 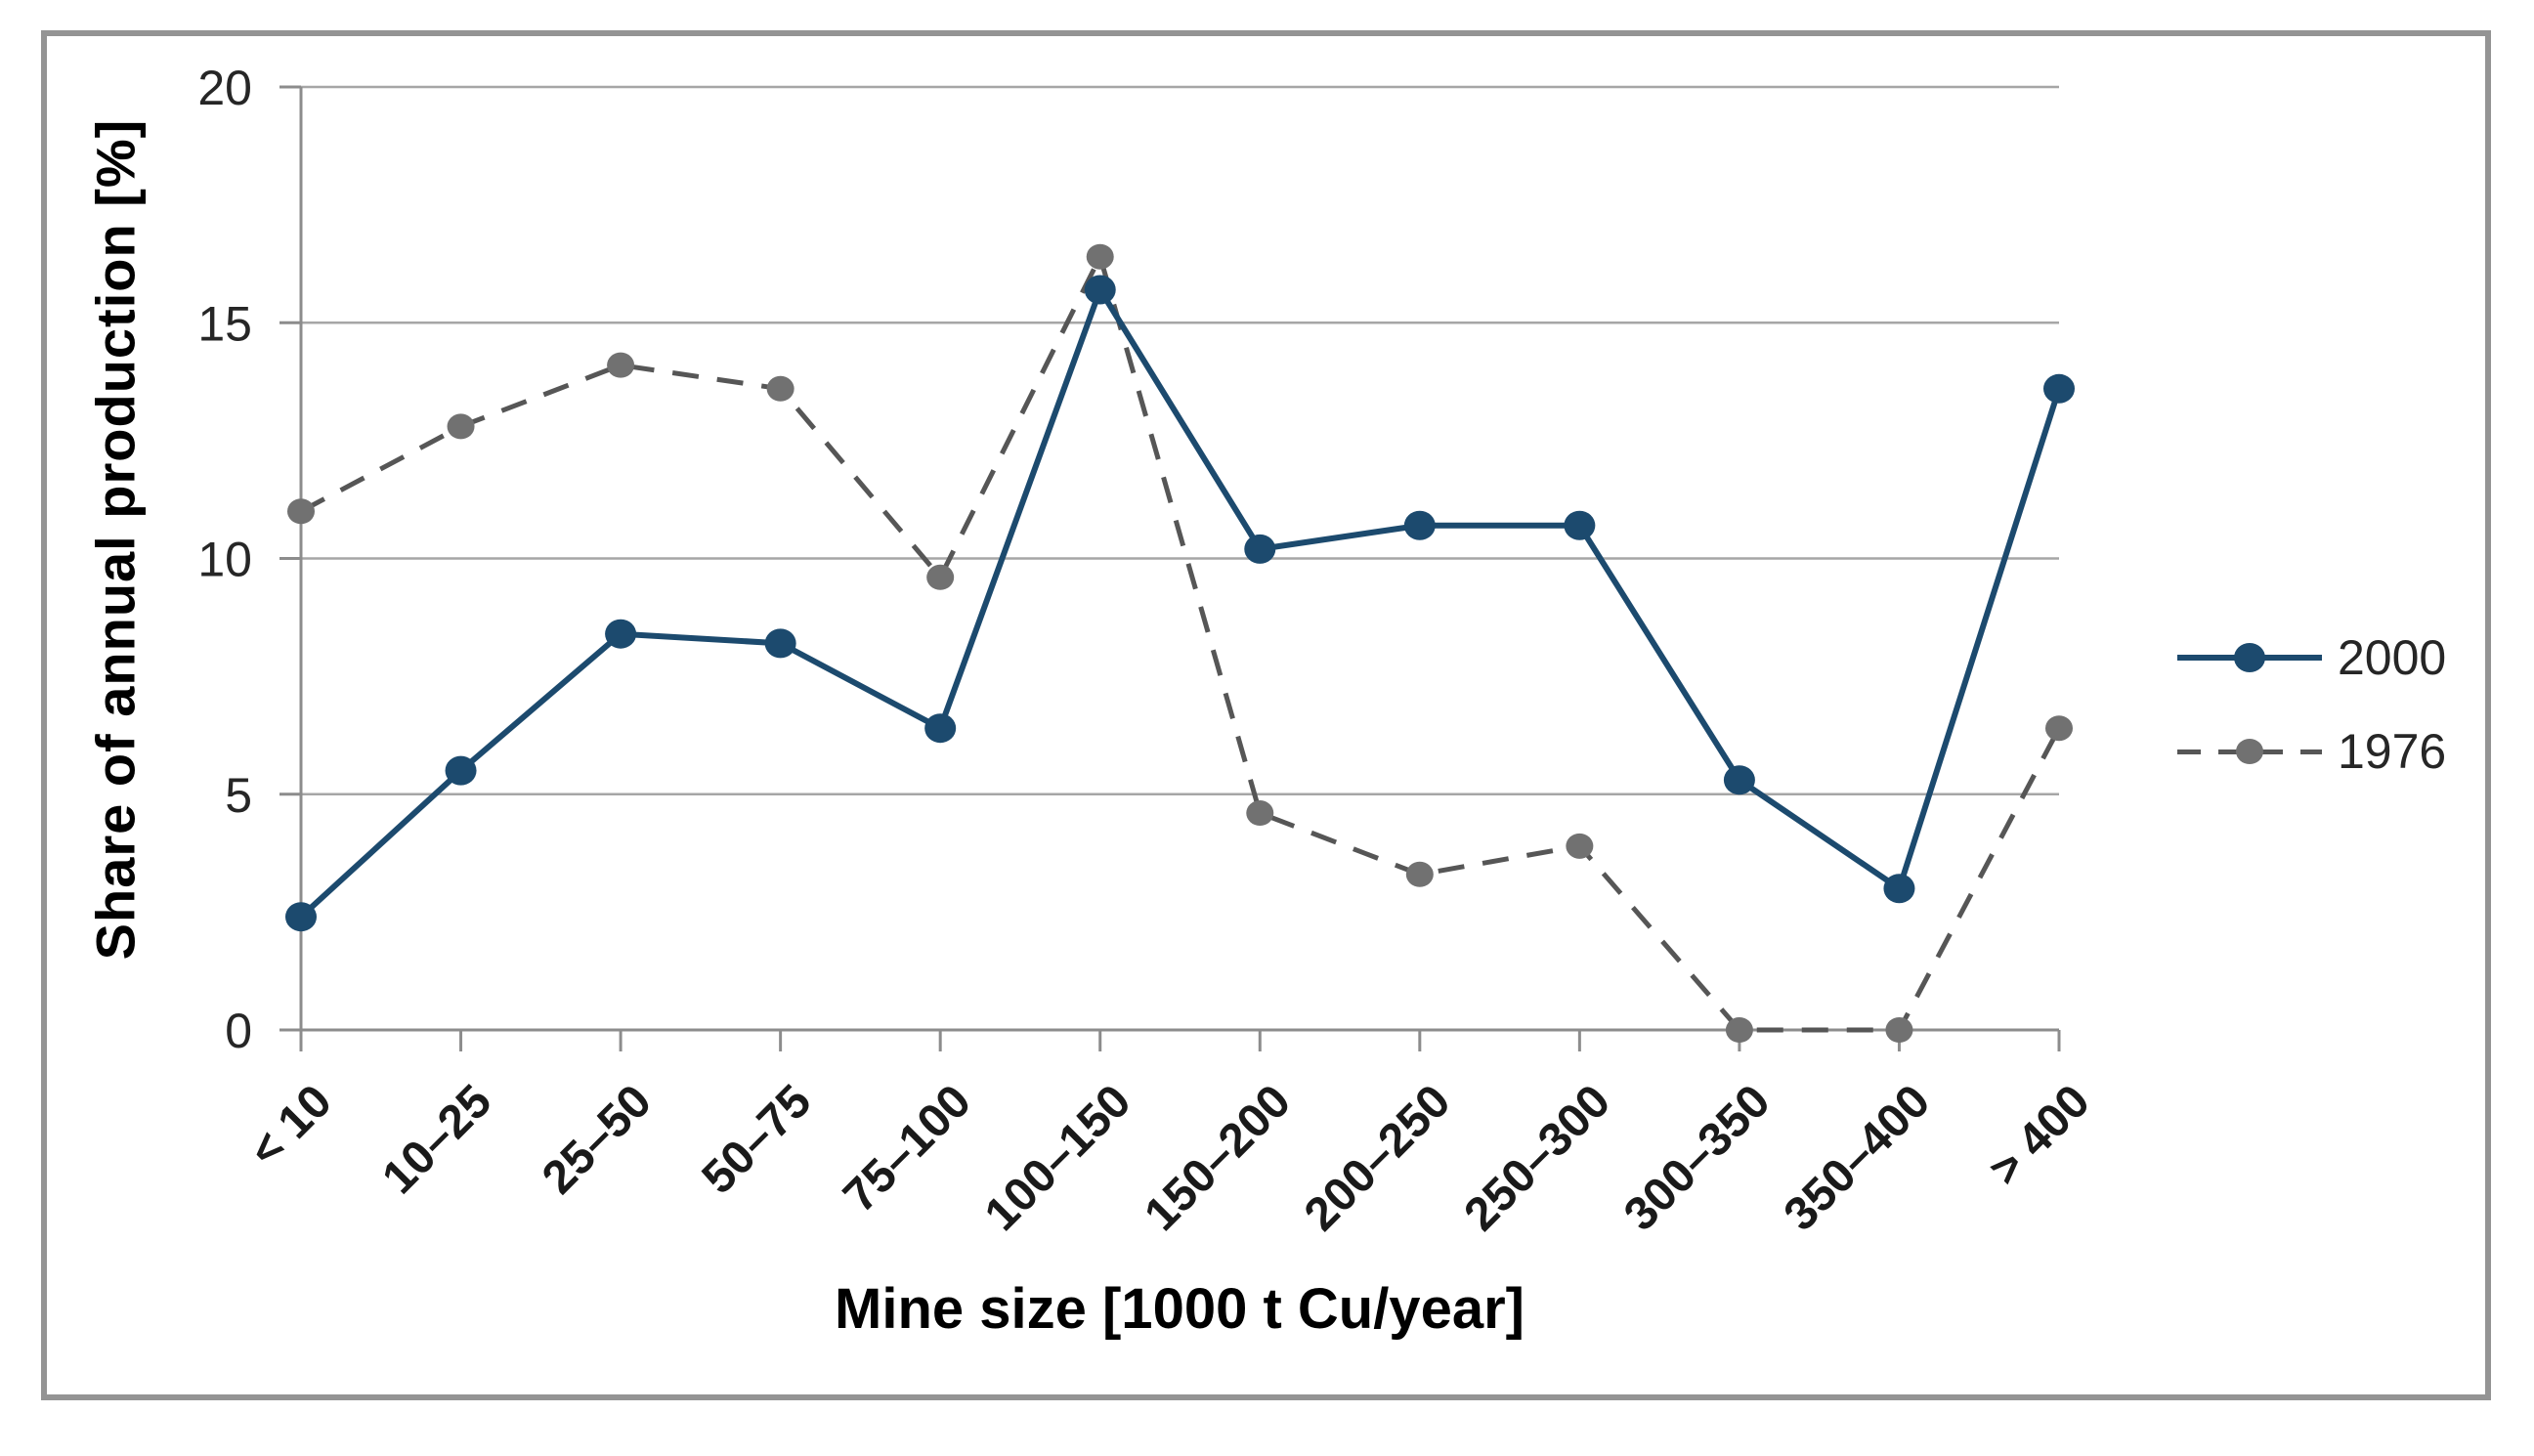 I want to click on y-tick-label: 15, so click(x=225, y=323).